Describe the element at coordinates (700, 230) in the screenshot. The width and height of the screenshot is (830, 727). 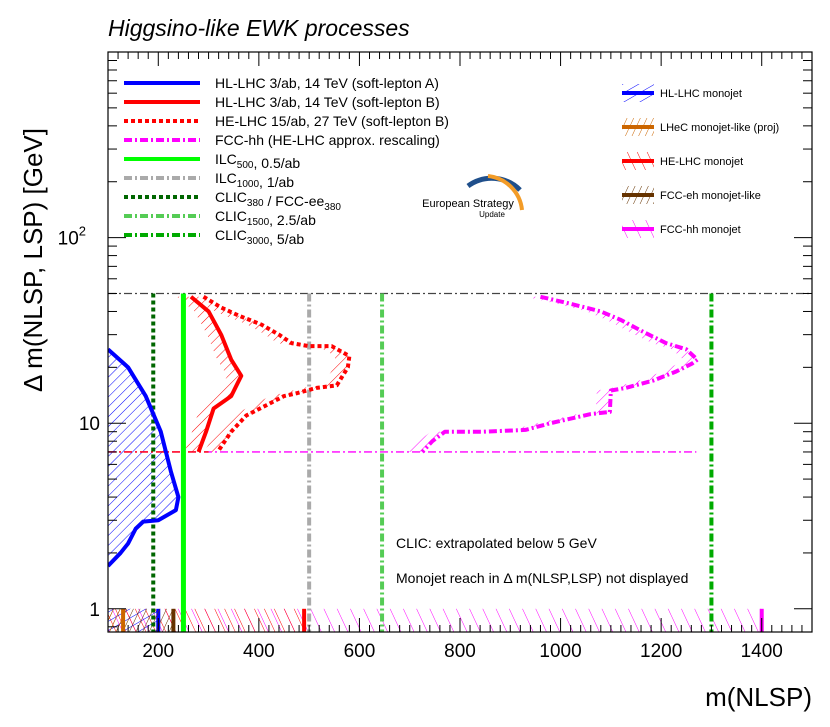
I see `legend-label-fcchh_mono: FCC-hh monojet` at that location.